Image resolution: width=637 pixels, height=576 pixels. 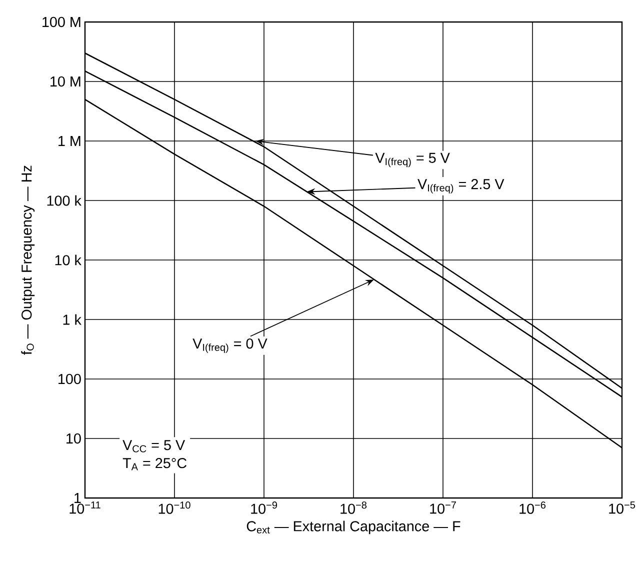 What do you see at coordinates (533, 508) in the screenshot?
I see `x-tick-label: 10$^{−6}$` at bounding box center [533, 508].